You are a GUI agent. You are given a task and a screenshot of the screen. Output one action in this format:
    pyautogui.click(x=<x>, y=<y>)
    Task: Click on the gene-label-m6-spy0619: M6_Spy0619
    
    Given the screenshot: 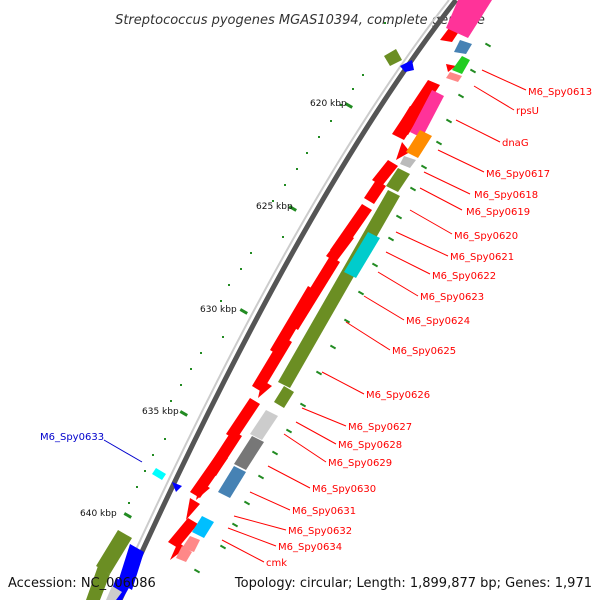 What is the action you would take?
    pyautogui.click(x=498, y=212)
    